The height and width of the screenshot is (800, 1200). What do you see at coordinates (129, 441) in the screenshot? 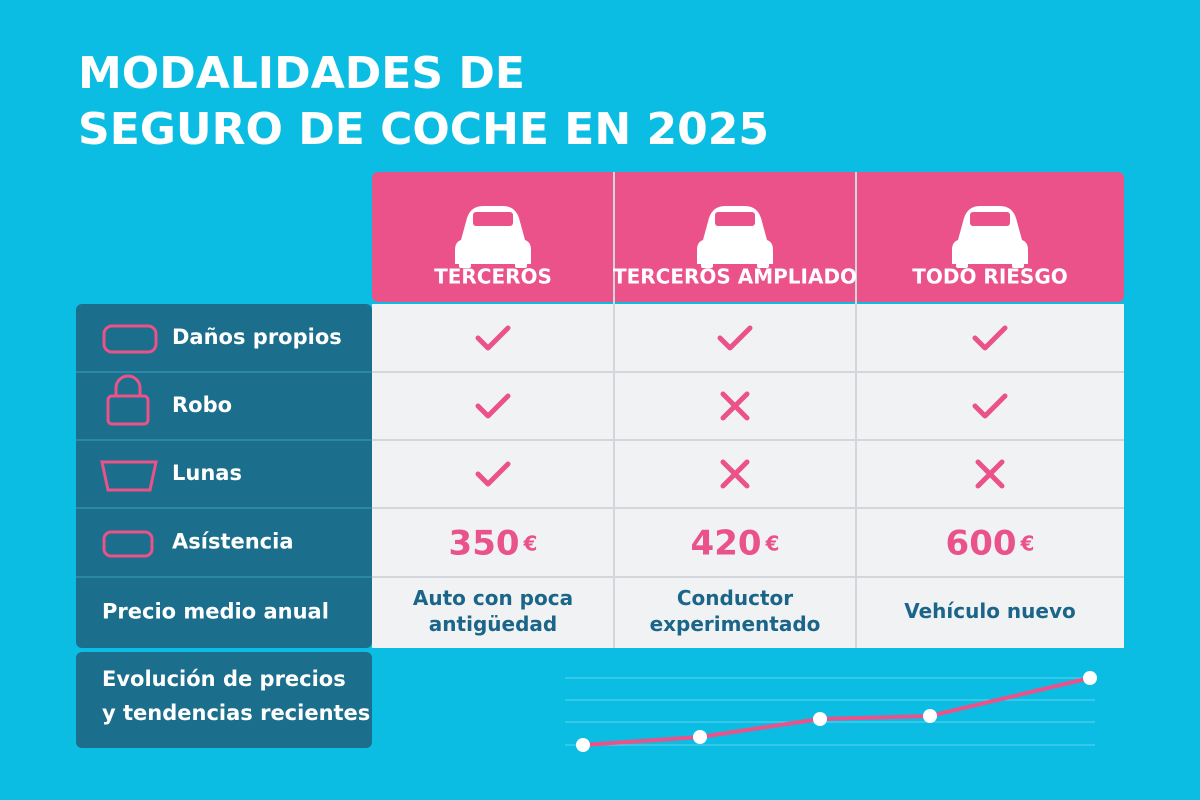
I see `row-icons` at bounding box center [129, 441].